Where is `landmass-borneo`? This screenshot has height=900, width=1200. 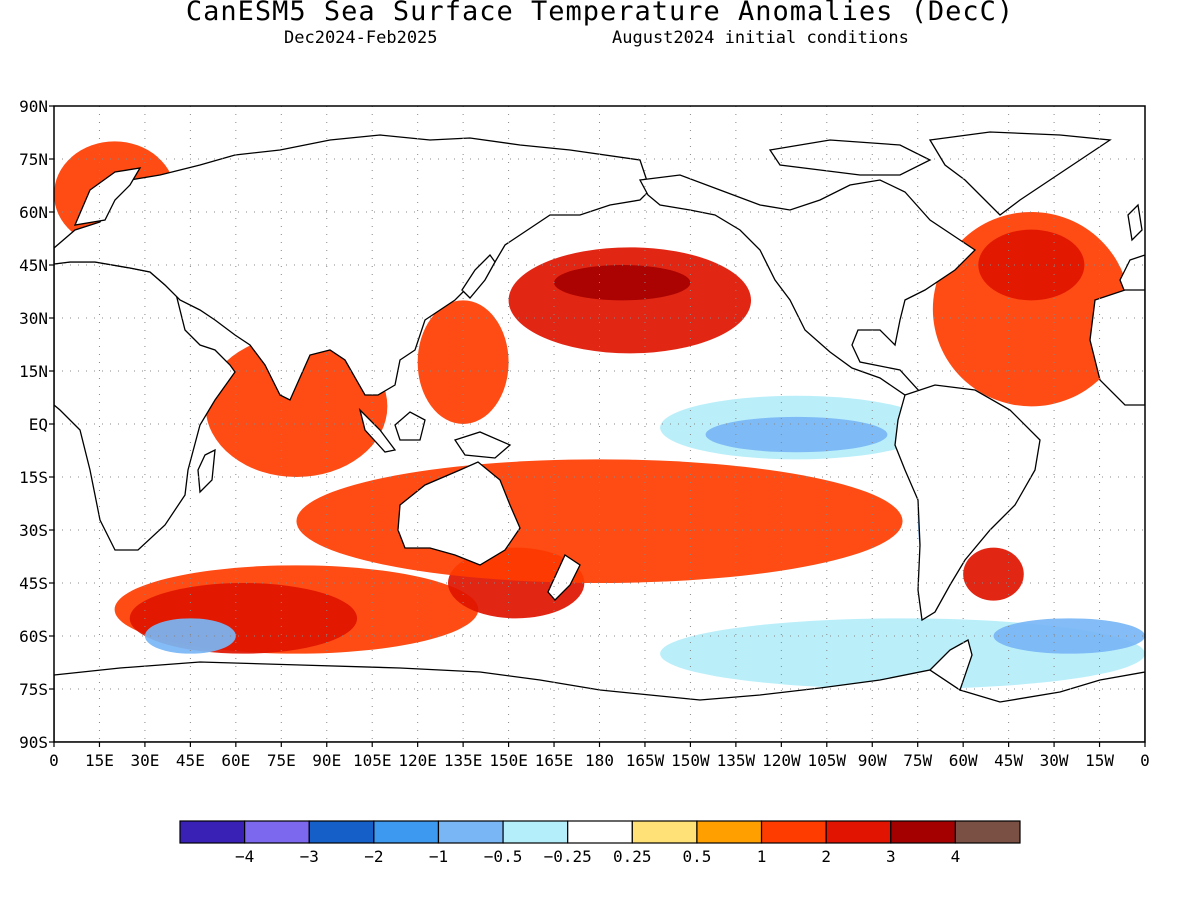 landmass-borneo is located at coordinates (410, 426).